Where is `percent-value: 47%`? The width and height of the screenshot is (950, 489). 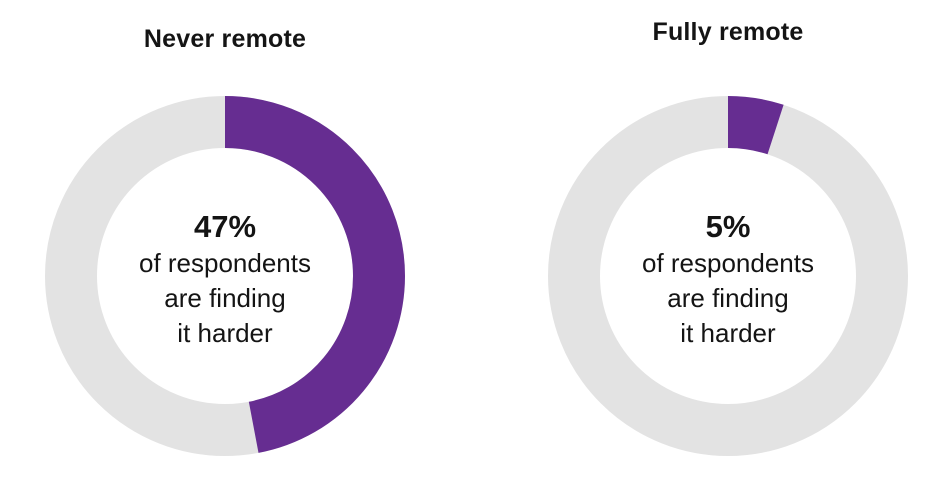 percent-value: 47% is located at coordinates (225, 226).